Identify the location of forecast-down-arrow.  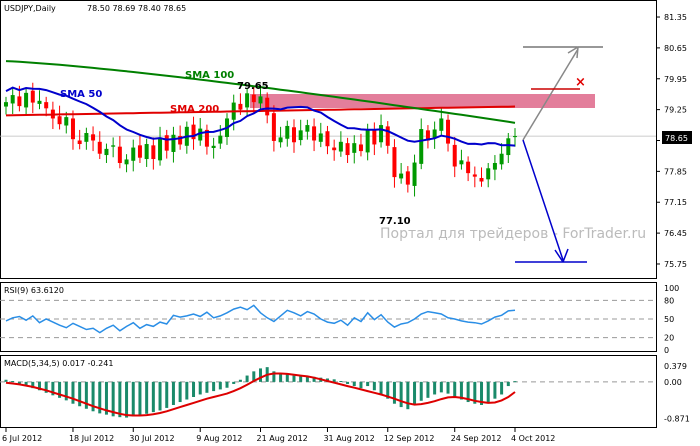
(543, 200).